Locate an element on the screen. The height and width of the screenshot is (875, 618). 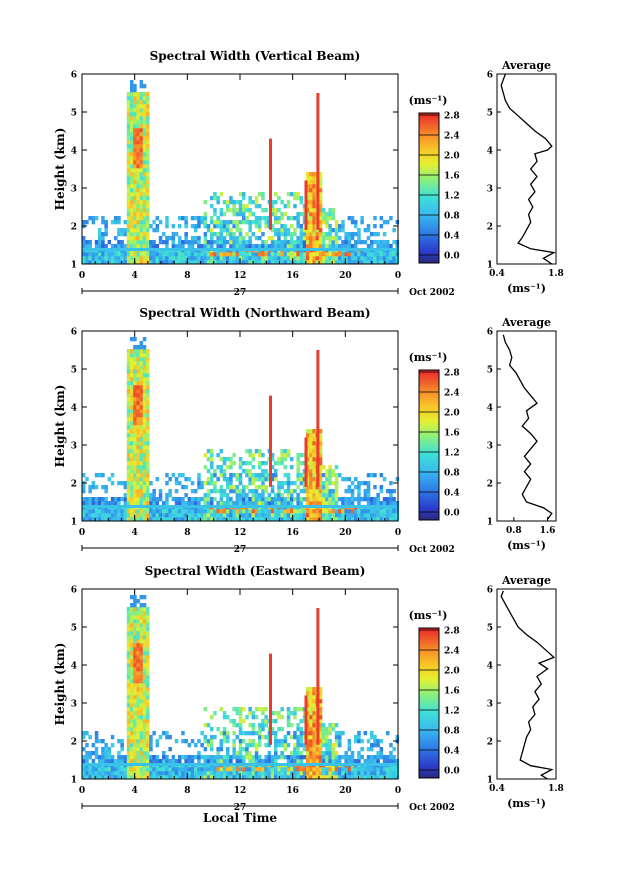
x-tick-label: 4 is located at coordinates (135, 276).